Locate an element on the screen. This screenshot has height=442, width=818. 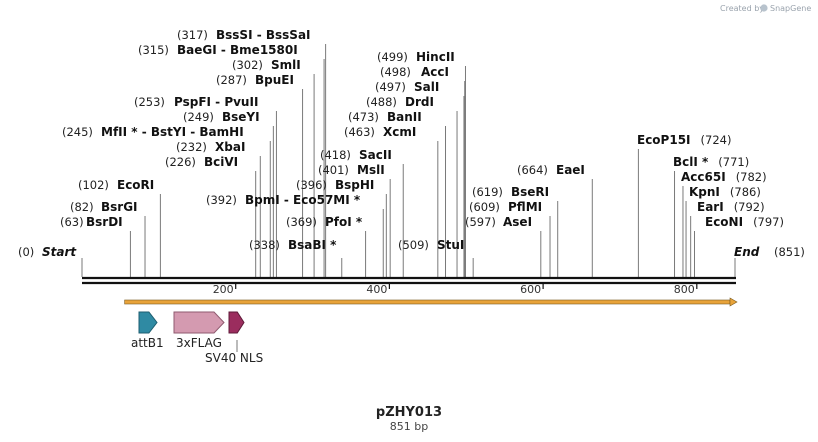
site-kpni: (786) KpnI is located at coordinates (725, 192).